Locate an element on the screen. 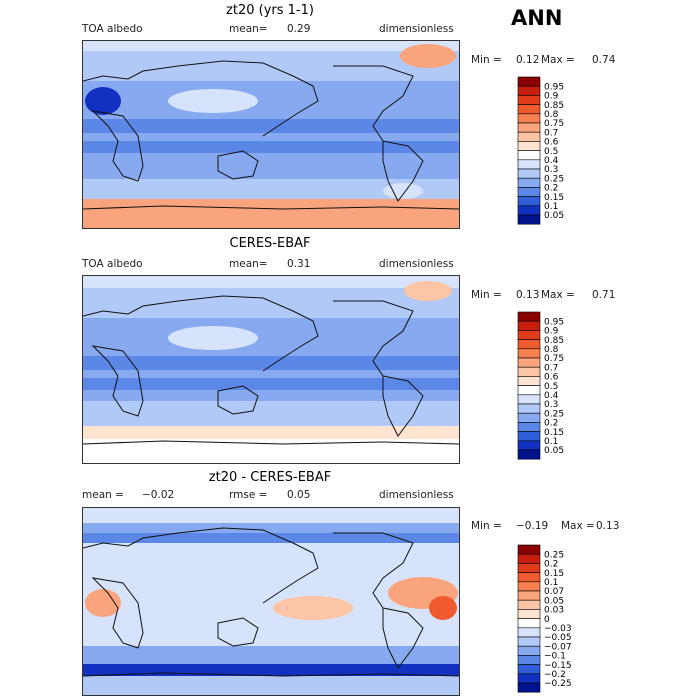  panel1-colorbar-label: 0.1 is located at coordinates (551, 207).